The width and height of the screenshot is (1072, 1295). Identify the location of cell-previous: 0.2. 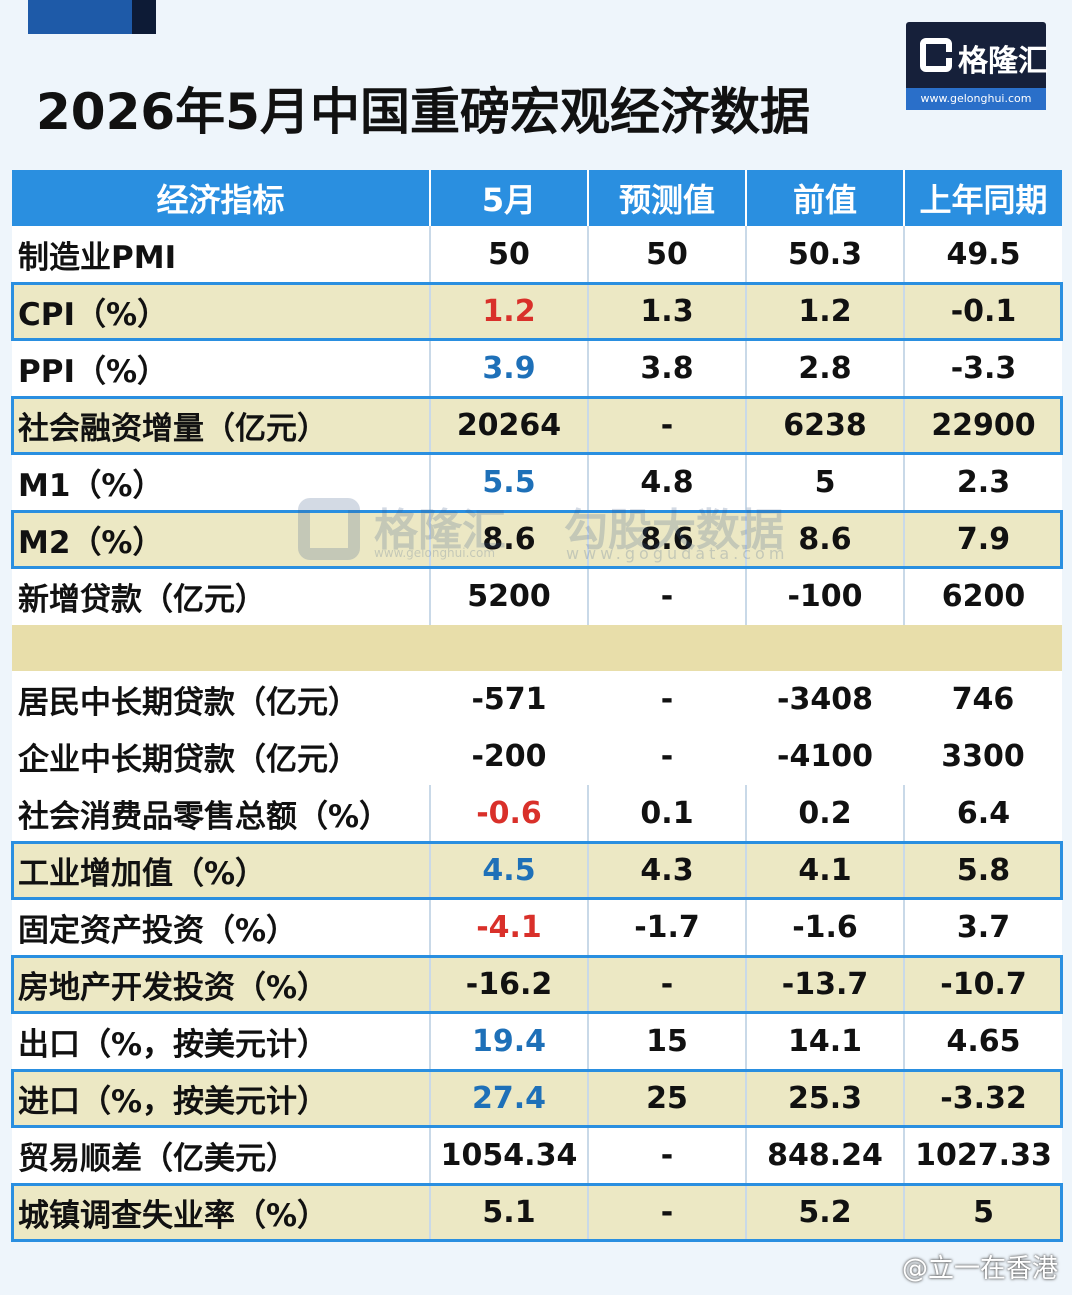
(825, 813).